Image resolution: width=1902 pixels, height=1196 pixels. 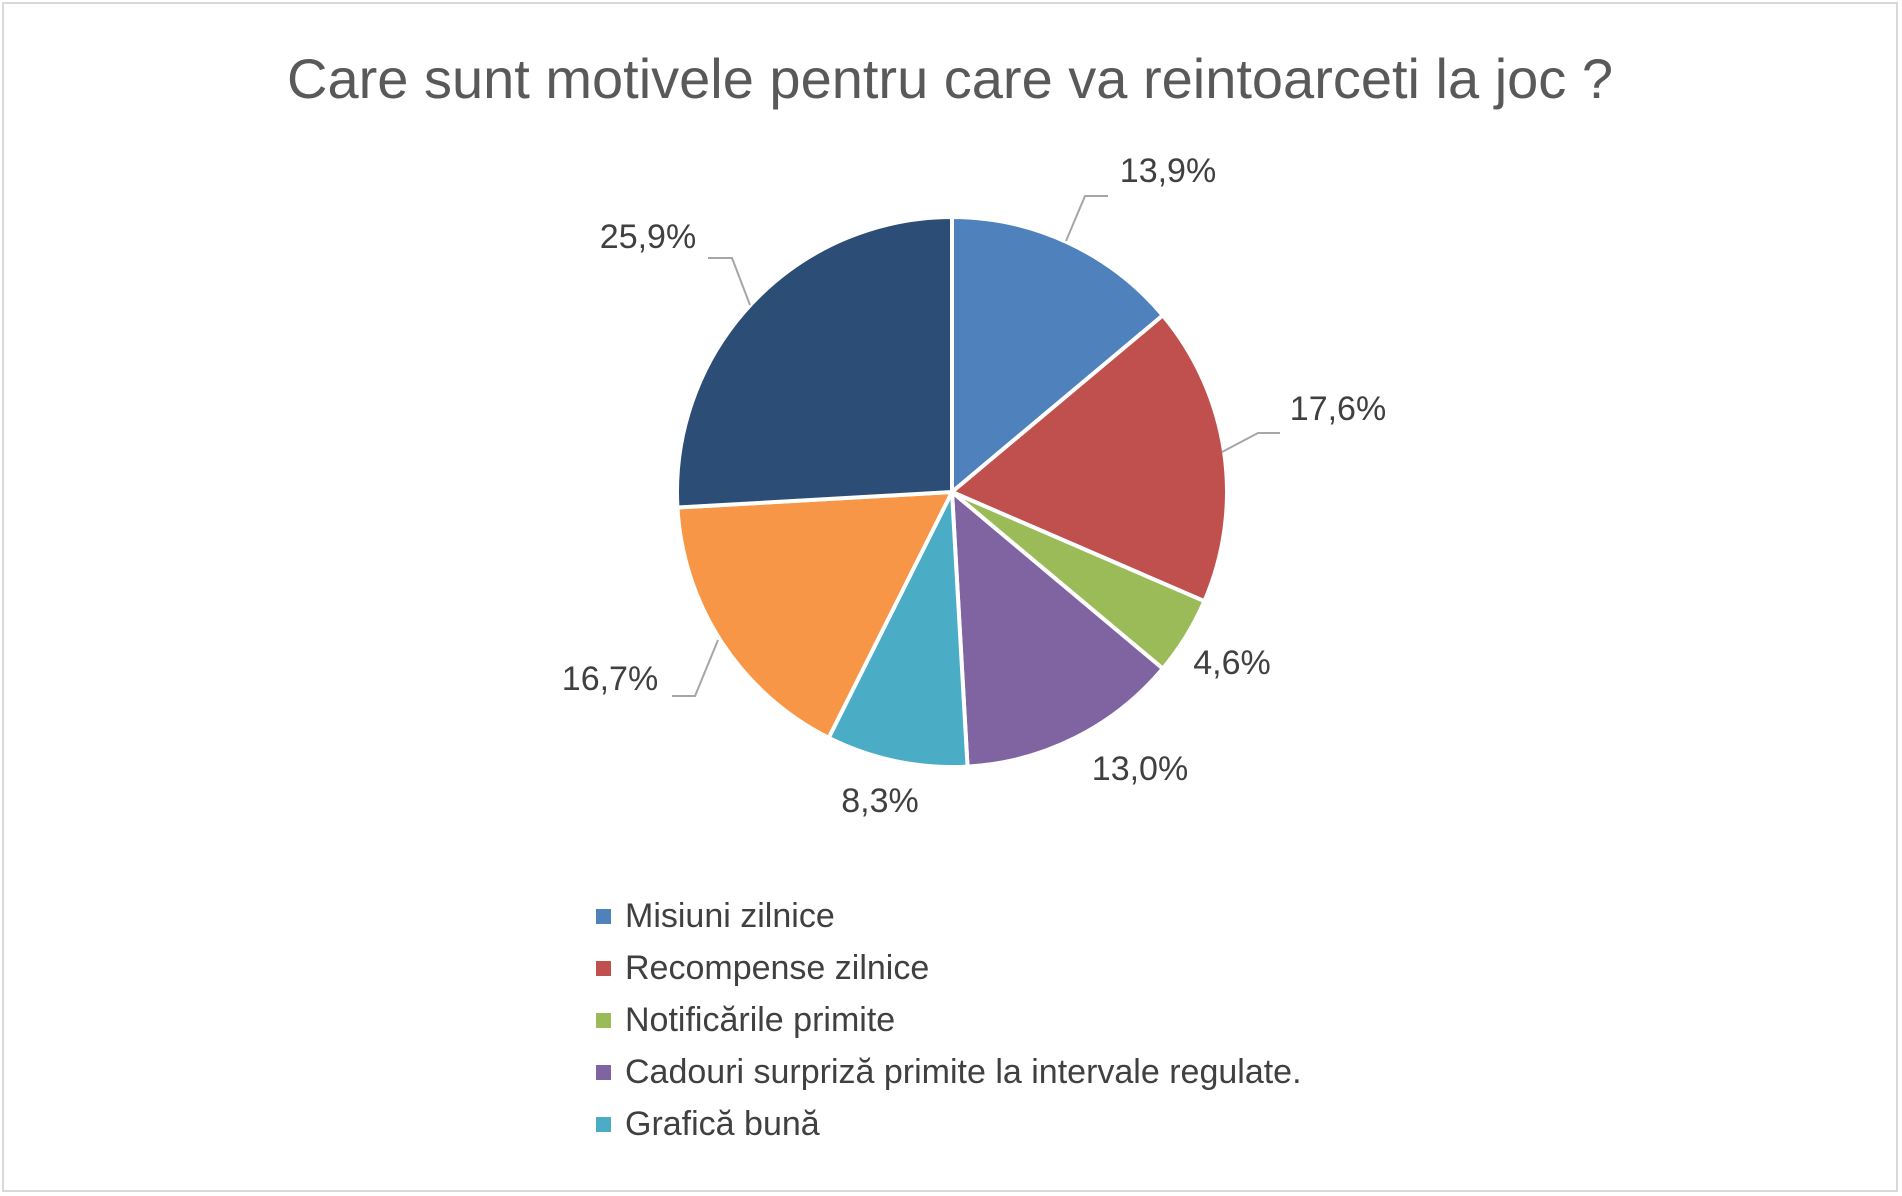 What do you see at coordinates (730, 915) in the screenshot?
I see `legend-label: Misiuni zilnice` at bounding box center [730, 915].